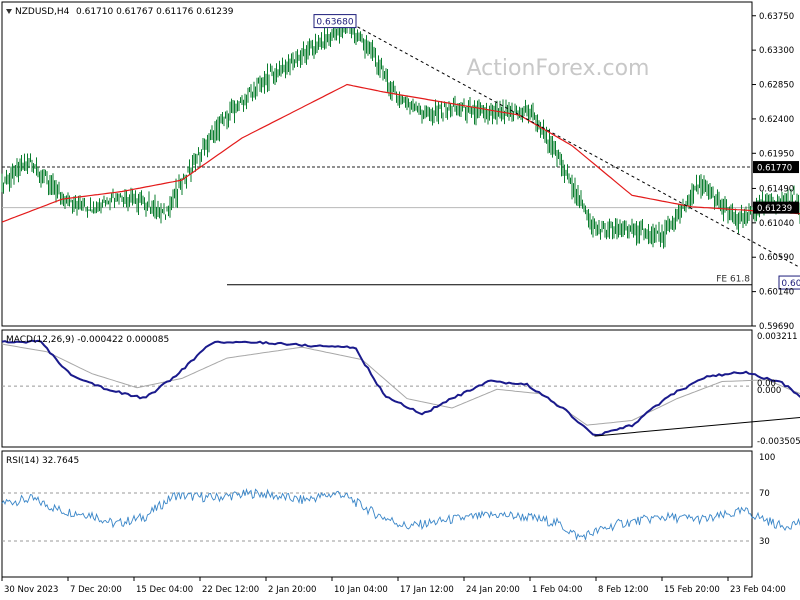 The image size is (800, 600). Describe the element at coordinates (777, 337) in the screenshot. I see `macd-tick-label: 0.003211` at that location.